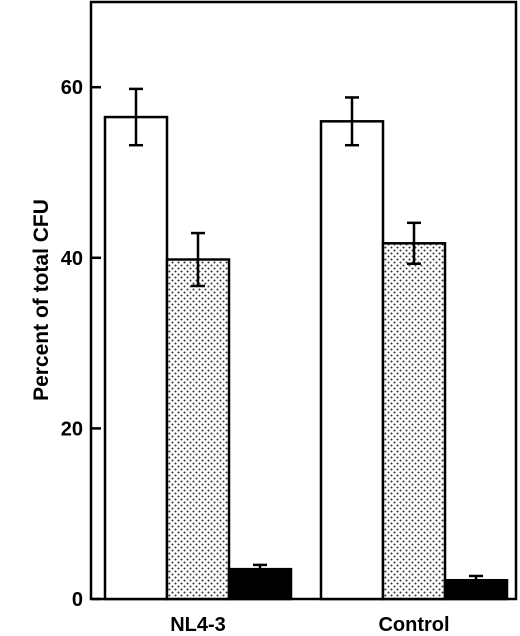 The image size is (520, 636). I want to click on y-tick-label: 20, so click(72, 429).